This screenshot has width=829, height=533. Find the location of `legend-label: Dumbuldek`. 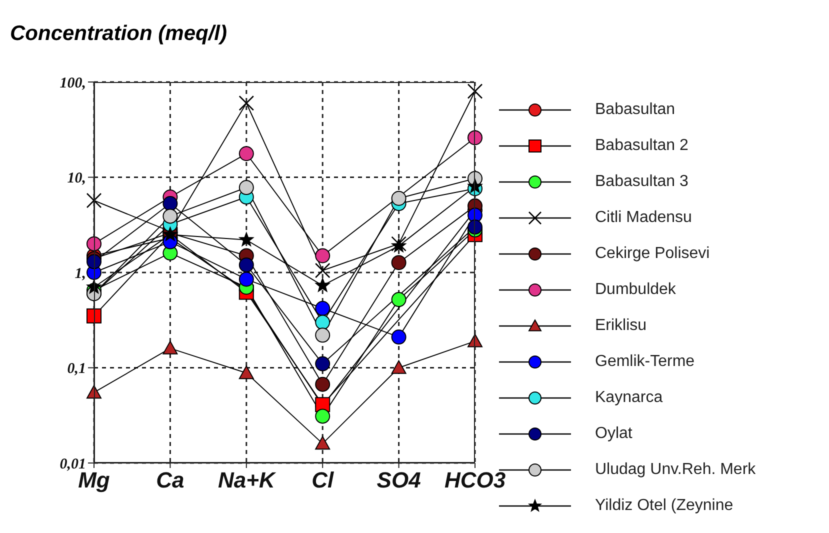

legend-label: Dumbuldek is located at coordinates (635, 290).